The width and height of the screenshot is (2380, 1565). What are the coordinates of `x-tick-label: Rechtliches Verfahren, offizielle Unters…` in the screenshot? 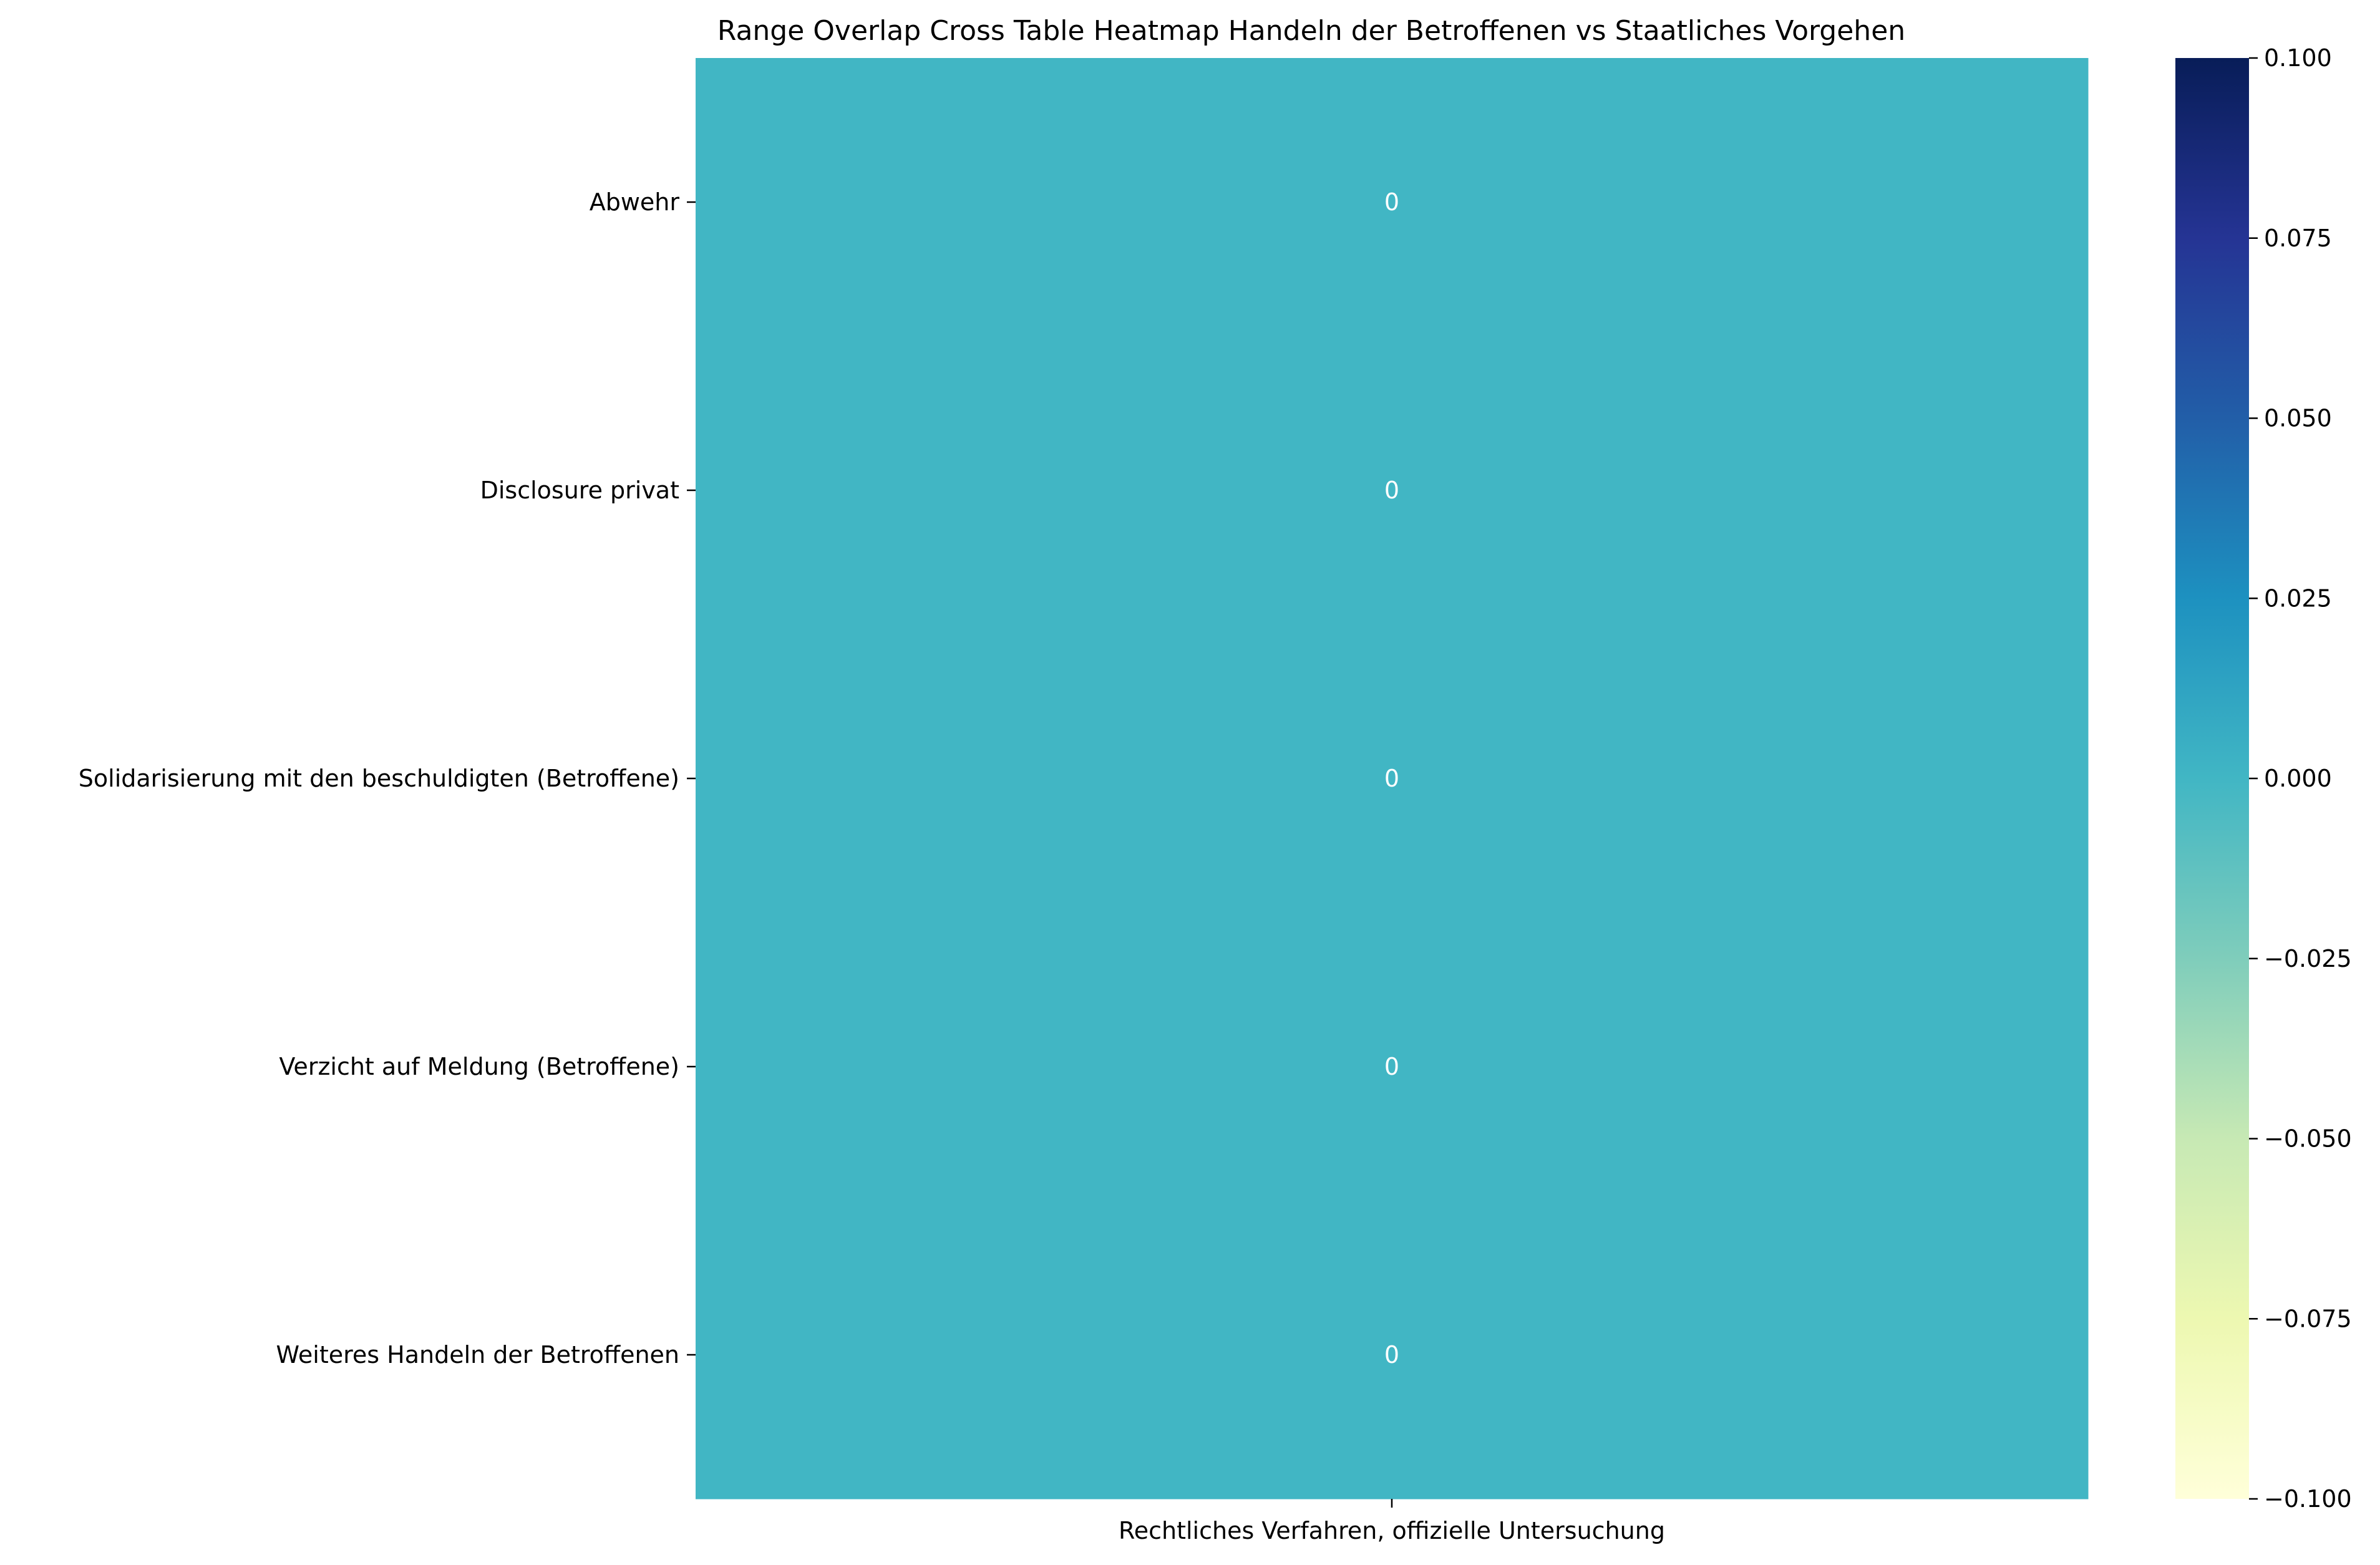 It's located at (1392, 1531).